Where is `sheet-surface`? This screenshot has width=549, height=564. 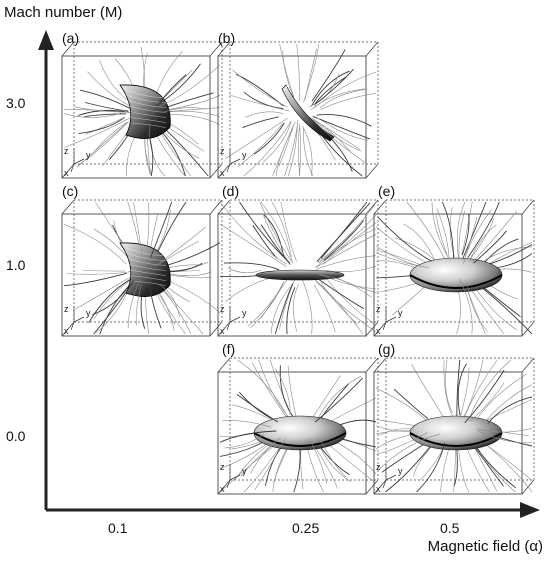
sheet-surface is located at coordinates (308, 113).